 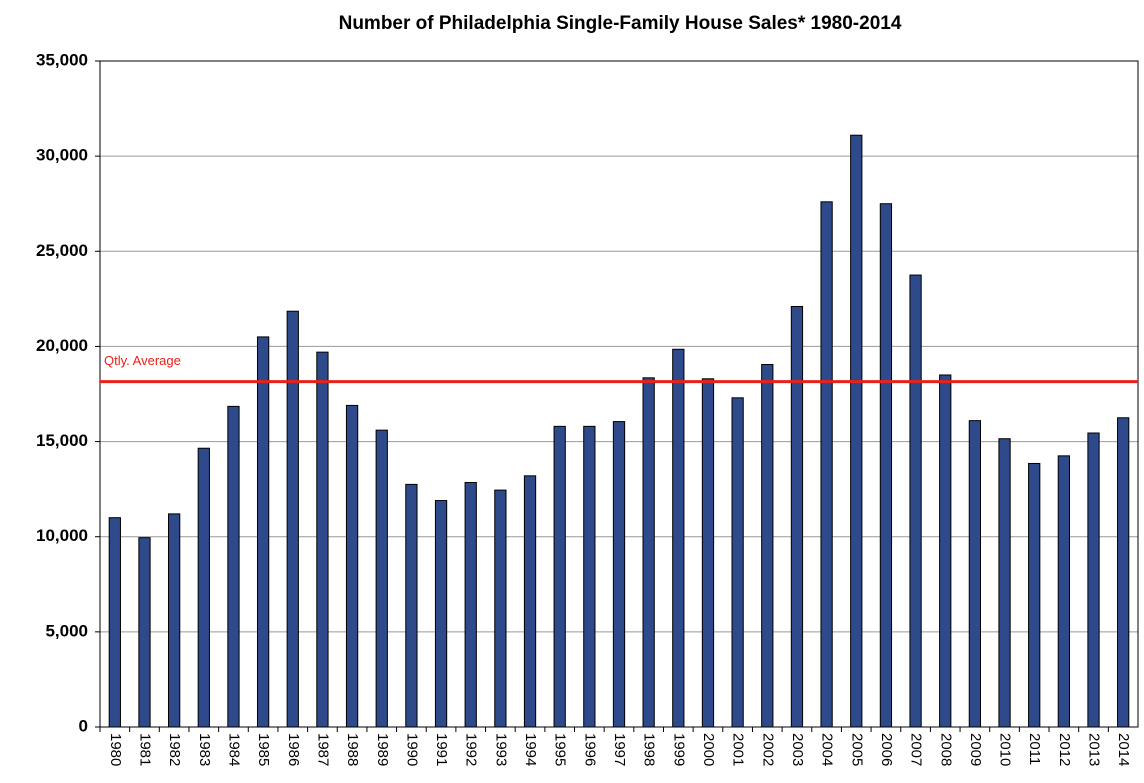 What do you see at coordinates (916, 749) in the screenshot?
I see `x-tick-label: 2007` at bounding box center [916, 749].